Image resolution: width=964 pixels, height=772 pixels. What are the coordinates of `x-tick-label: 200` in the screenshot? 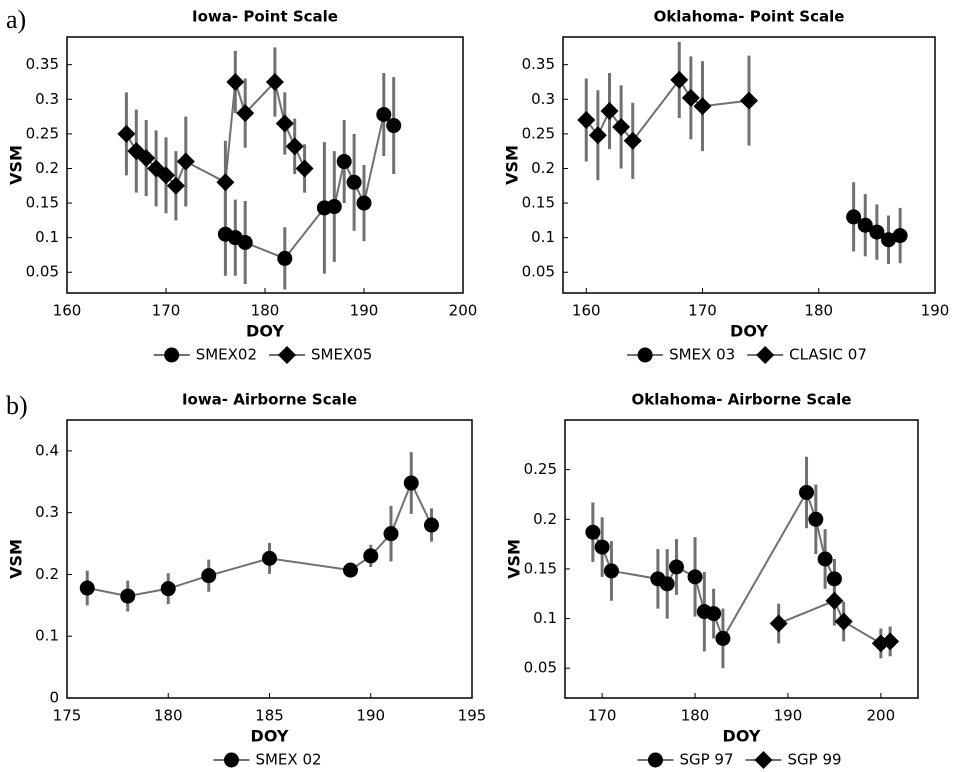 It's located at (463, 311).